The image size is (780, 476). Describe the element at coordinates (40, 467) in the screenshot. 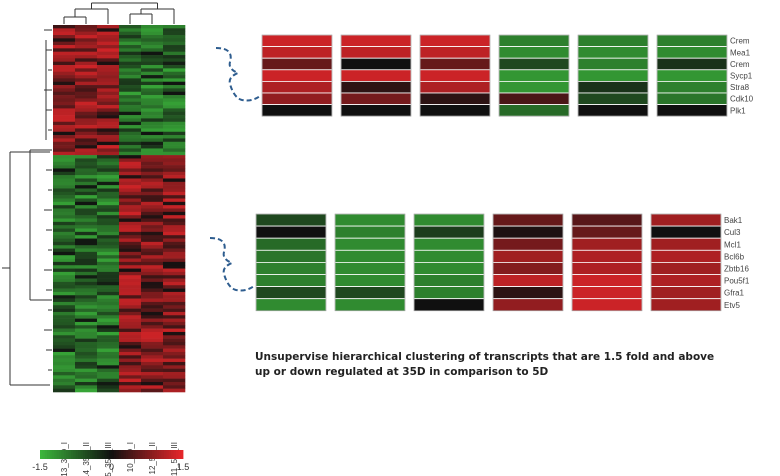

I see `colorbar-tick-label: -1.5` at that location.